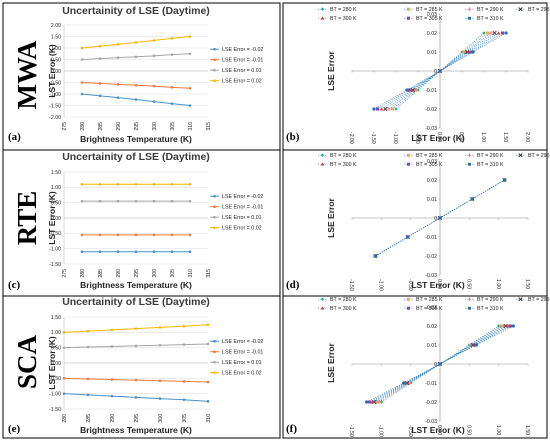 This screenshot has height=441, width=550. Describe the element at coordinates (136, 430) in the screenshot. I see `x-axis-label: Brightness Temperature (K)` at that location.